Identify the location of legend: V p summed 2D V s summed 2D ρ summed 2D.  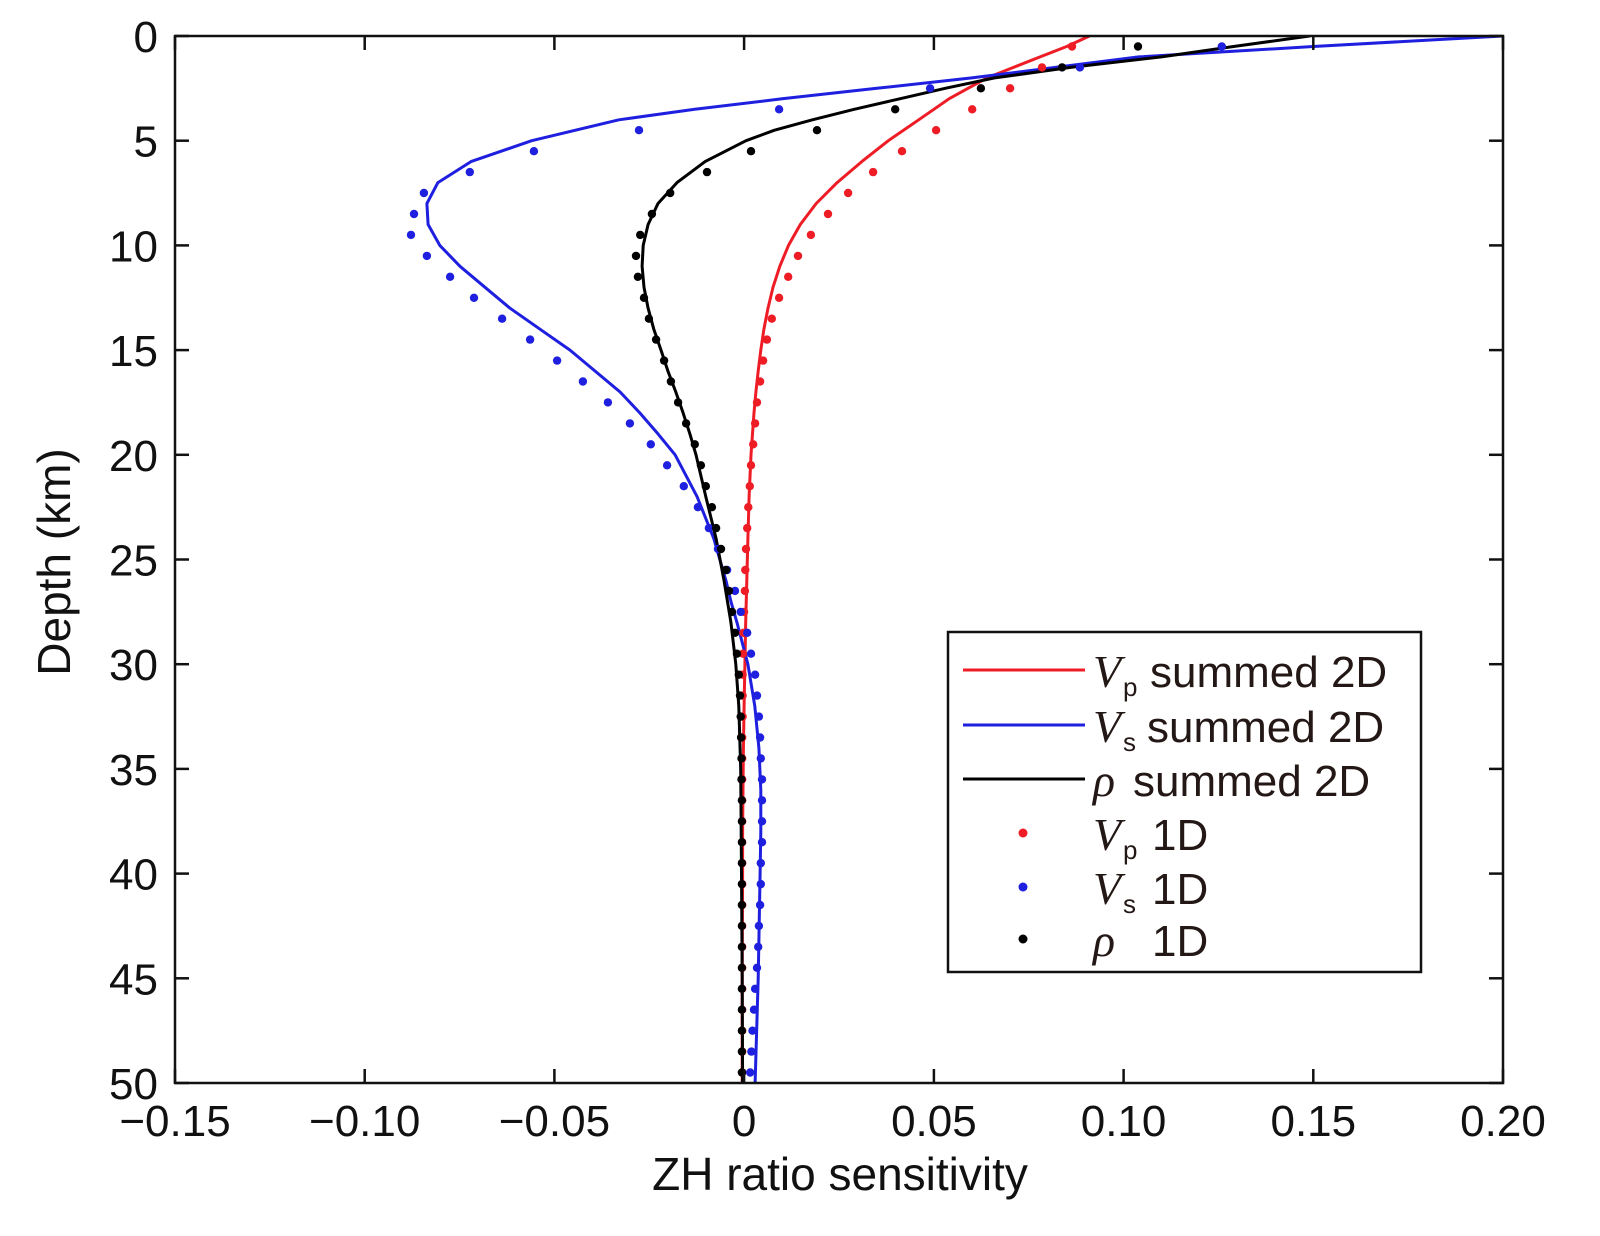
(1184, 802).